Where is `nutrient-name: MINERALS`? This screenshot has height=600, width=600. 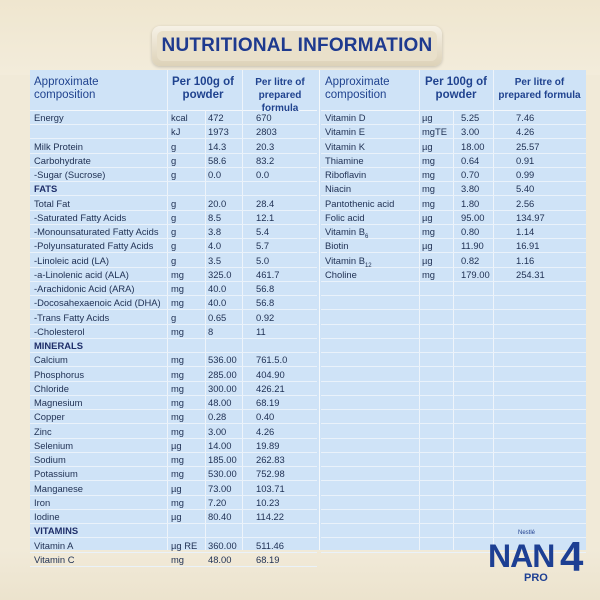
nutrient-name: MINERALS is located at coordinates (58, 345).